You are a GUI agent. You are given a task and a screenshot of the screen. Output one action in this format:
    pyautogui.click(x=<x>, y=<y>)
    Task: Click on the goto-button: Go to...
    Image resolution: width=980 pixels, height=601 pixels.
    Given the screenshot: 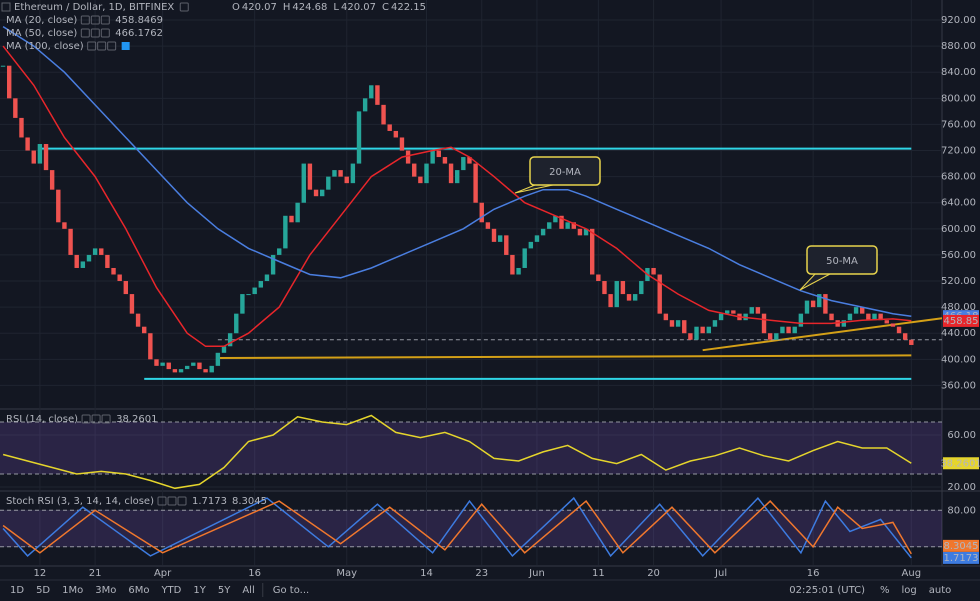 What is the action you would take?
    pyautogui.click(x=291, y=590)
    